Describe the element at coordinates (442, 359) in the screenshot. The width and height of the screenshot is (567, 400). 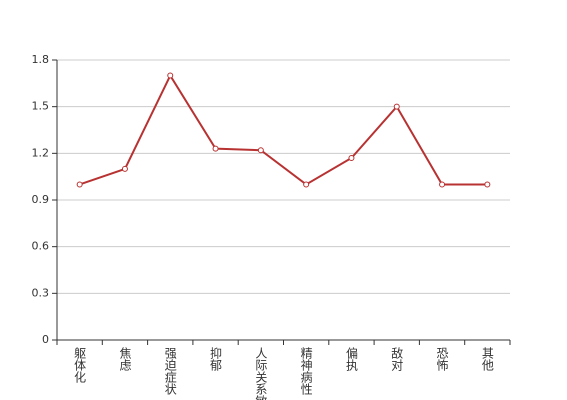
I see `x-tick-label: 恐怖` at that location.